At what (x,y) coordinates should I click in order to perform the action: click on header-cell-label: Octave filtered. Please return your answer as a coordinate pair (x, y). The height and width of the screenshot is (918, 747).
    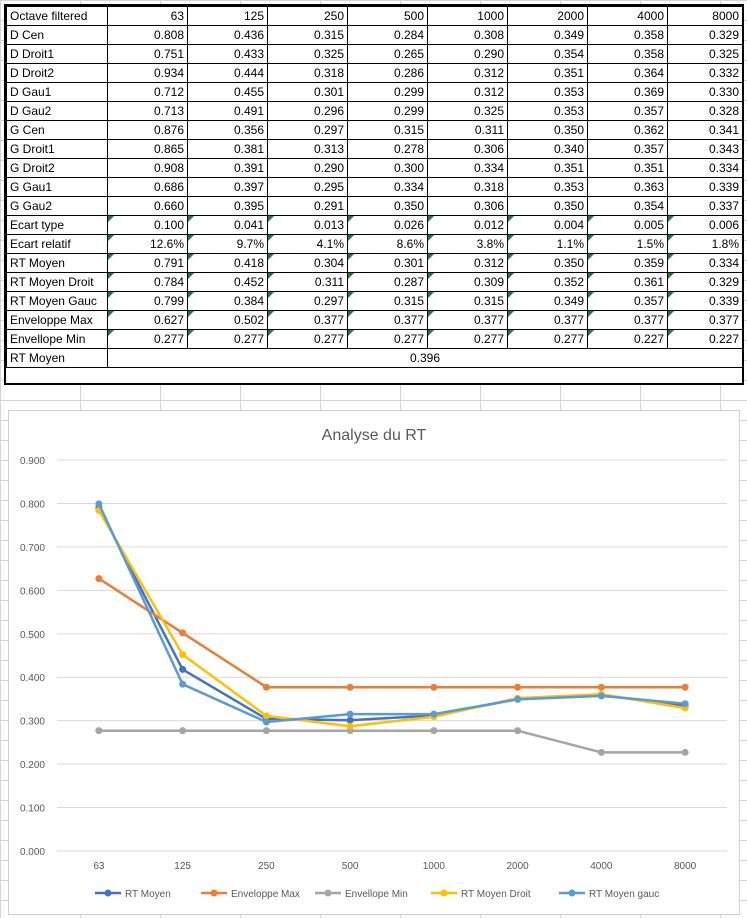
    Looking at the image, I should click on (57, 16).